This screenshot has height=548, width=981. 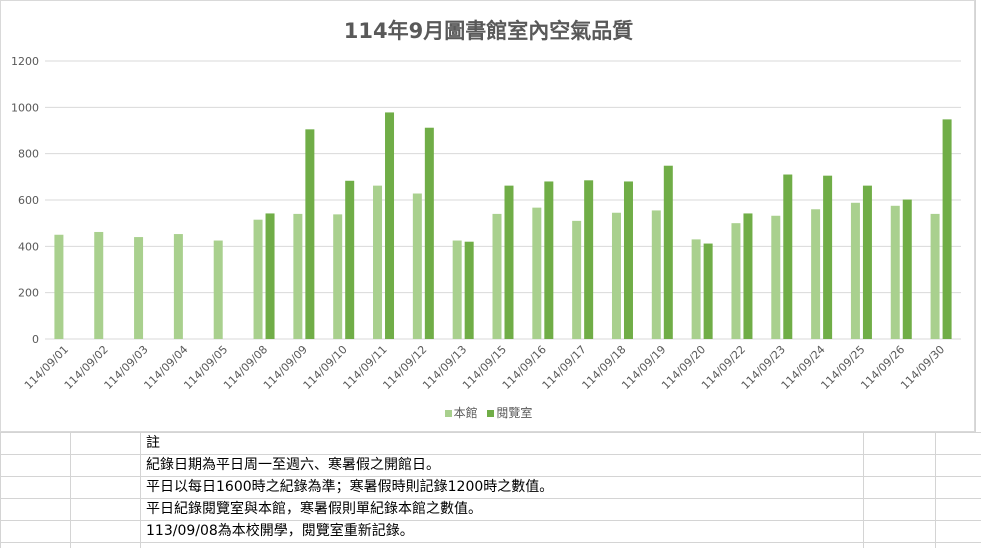 What do you see at coordinates (28, 293) in the screenshot?
I see `y-tick-label: 200` at bounding box center [28, 293].